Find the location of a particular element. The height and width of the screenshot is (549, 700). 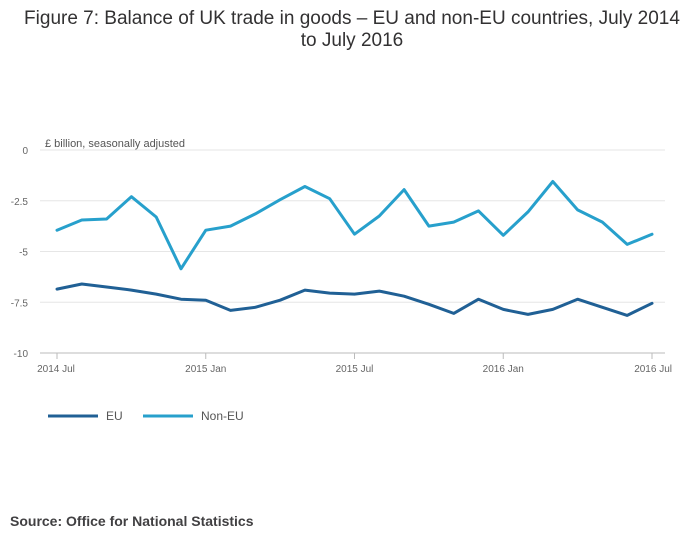

x-tick-label: 2016 Jan is located at coordinates (503, 369).